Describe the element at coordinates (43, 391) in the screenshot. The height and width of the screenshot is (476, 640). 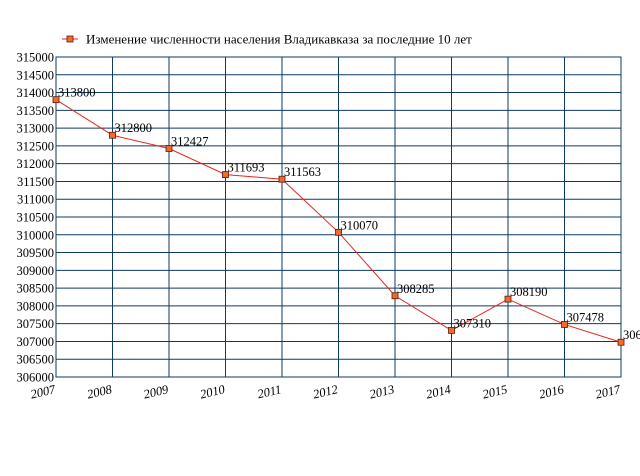
I see `x-tick-label: 2007` at that location.